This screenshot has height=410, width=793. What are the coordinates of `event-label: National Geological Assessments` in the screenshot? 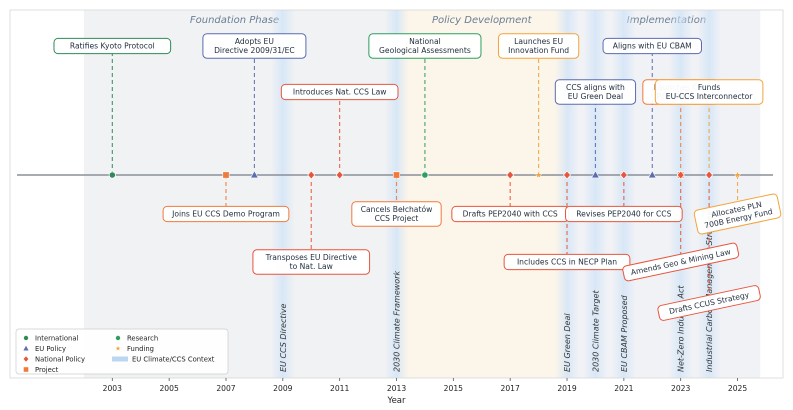 It's located at (425, 46).